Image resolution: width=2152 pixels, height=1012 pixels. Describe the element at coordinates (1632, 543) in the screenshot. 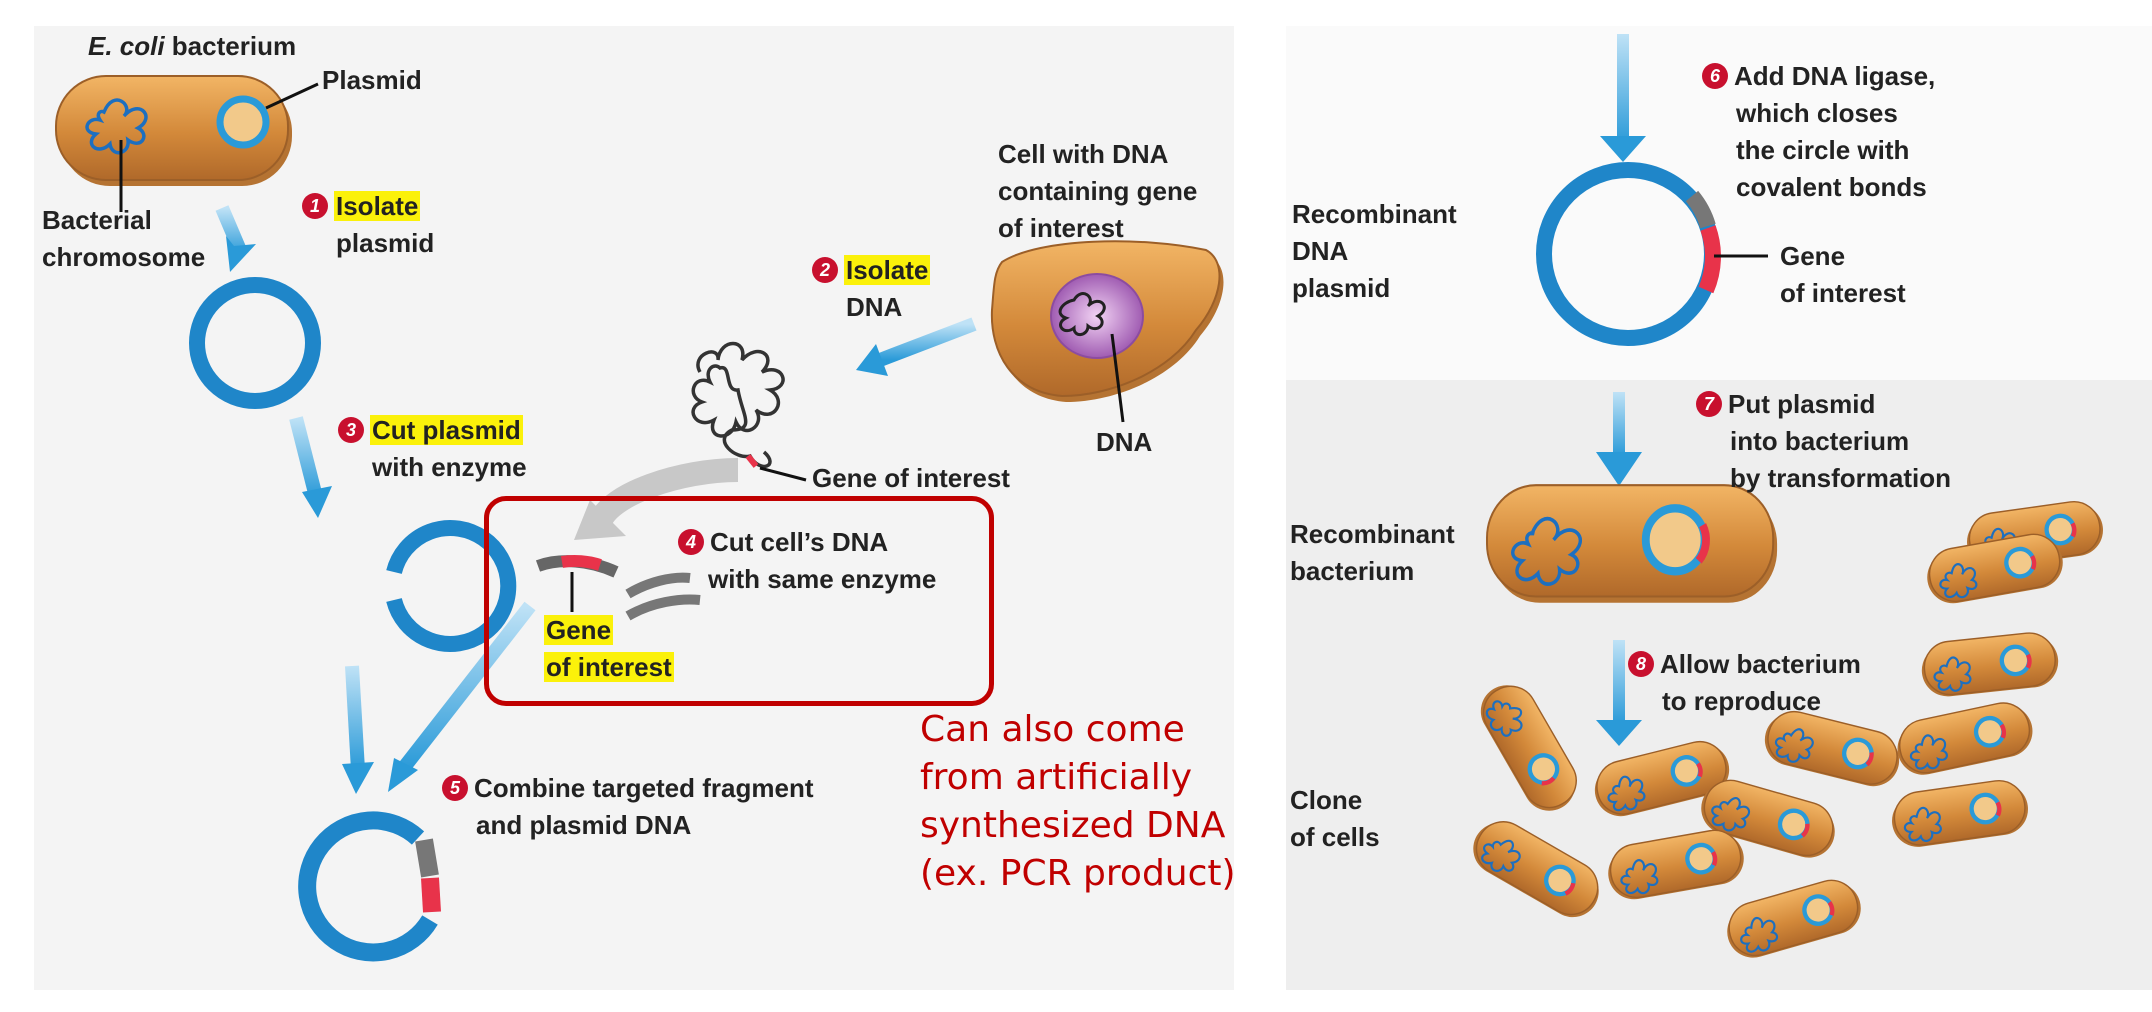

I see `recombinant-bacterium` at that location.